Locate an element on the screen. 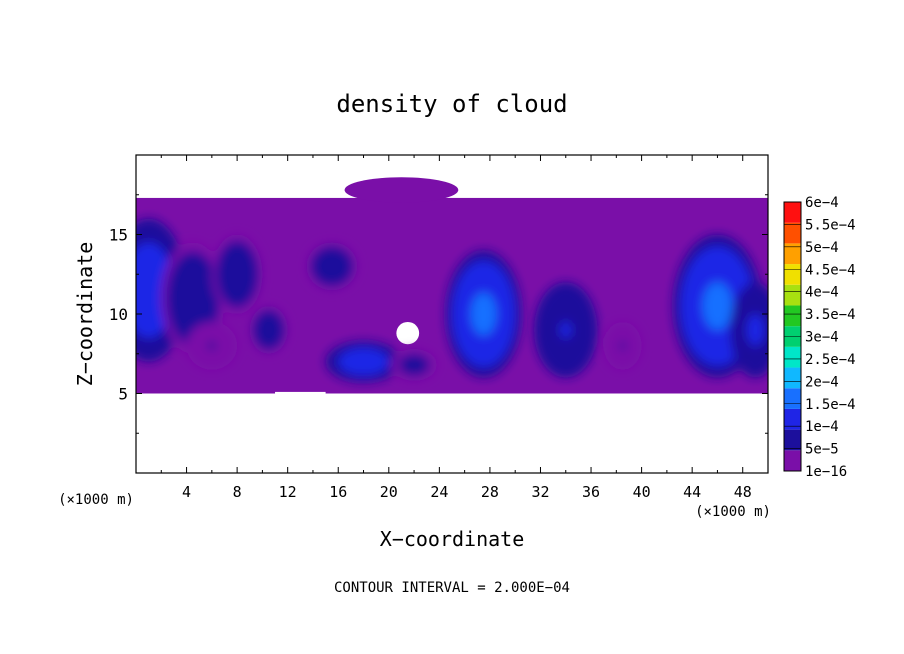 The height and width of the screenshot is (654, 904). x-tick-label: 12 is located at coordinates (288, 492).